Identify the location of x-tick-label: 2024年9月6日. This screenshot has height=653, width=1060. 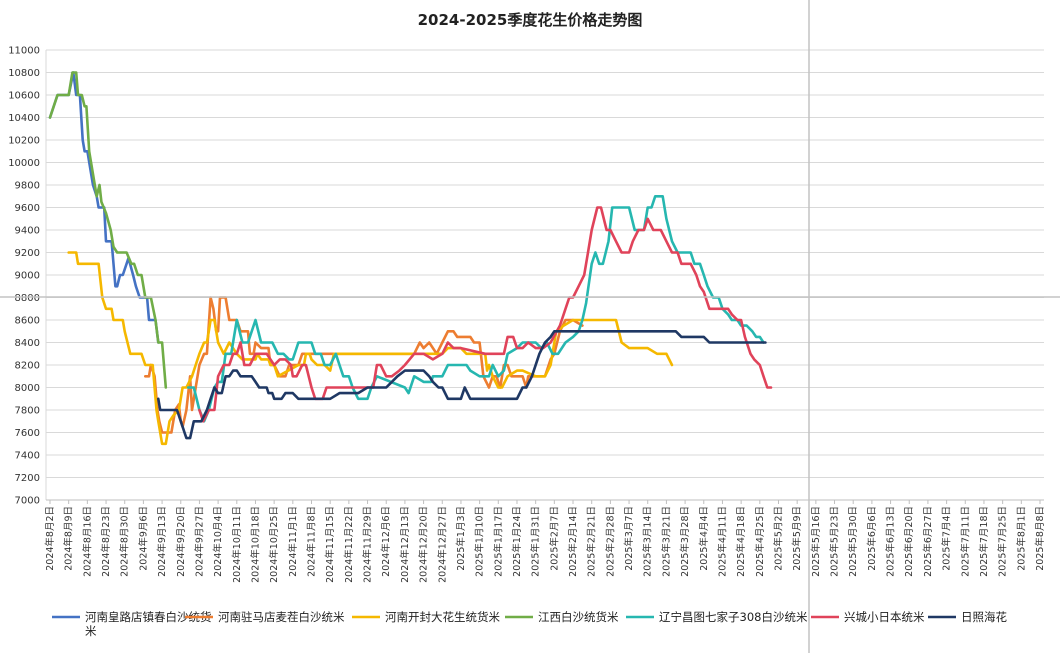
(143, 538).